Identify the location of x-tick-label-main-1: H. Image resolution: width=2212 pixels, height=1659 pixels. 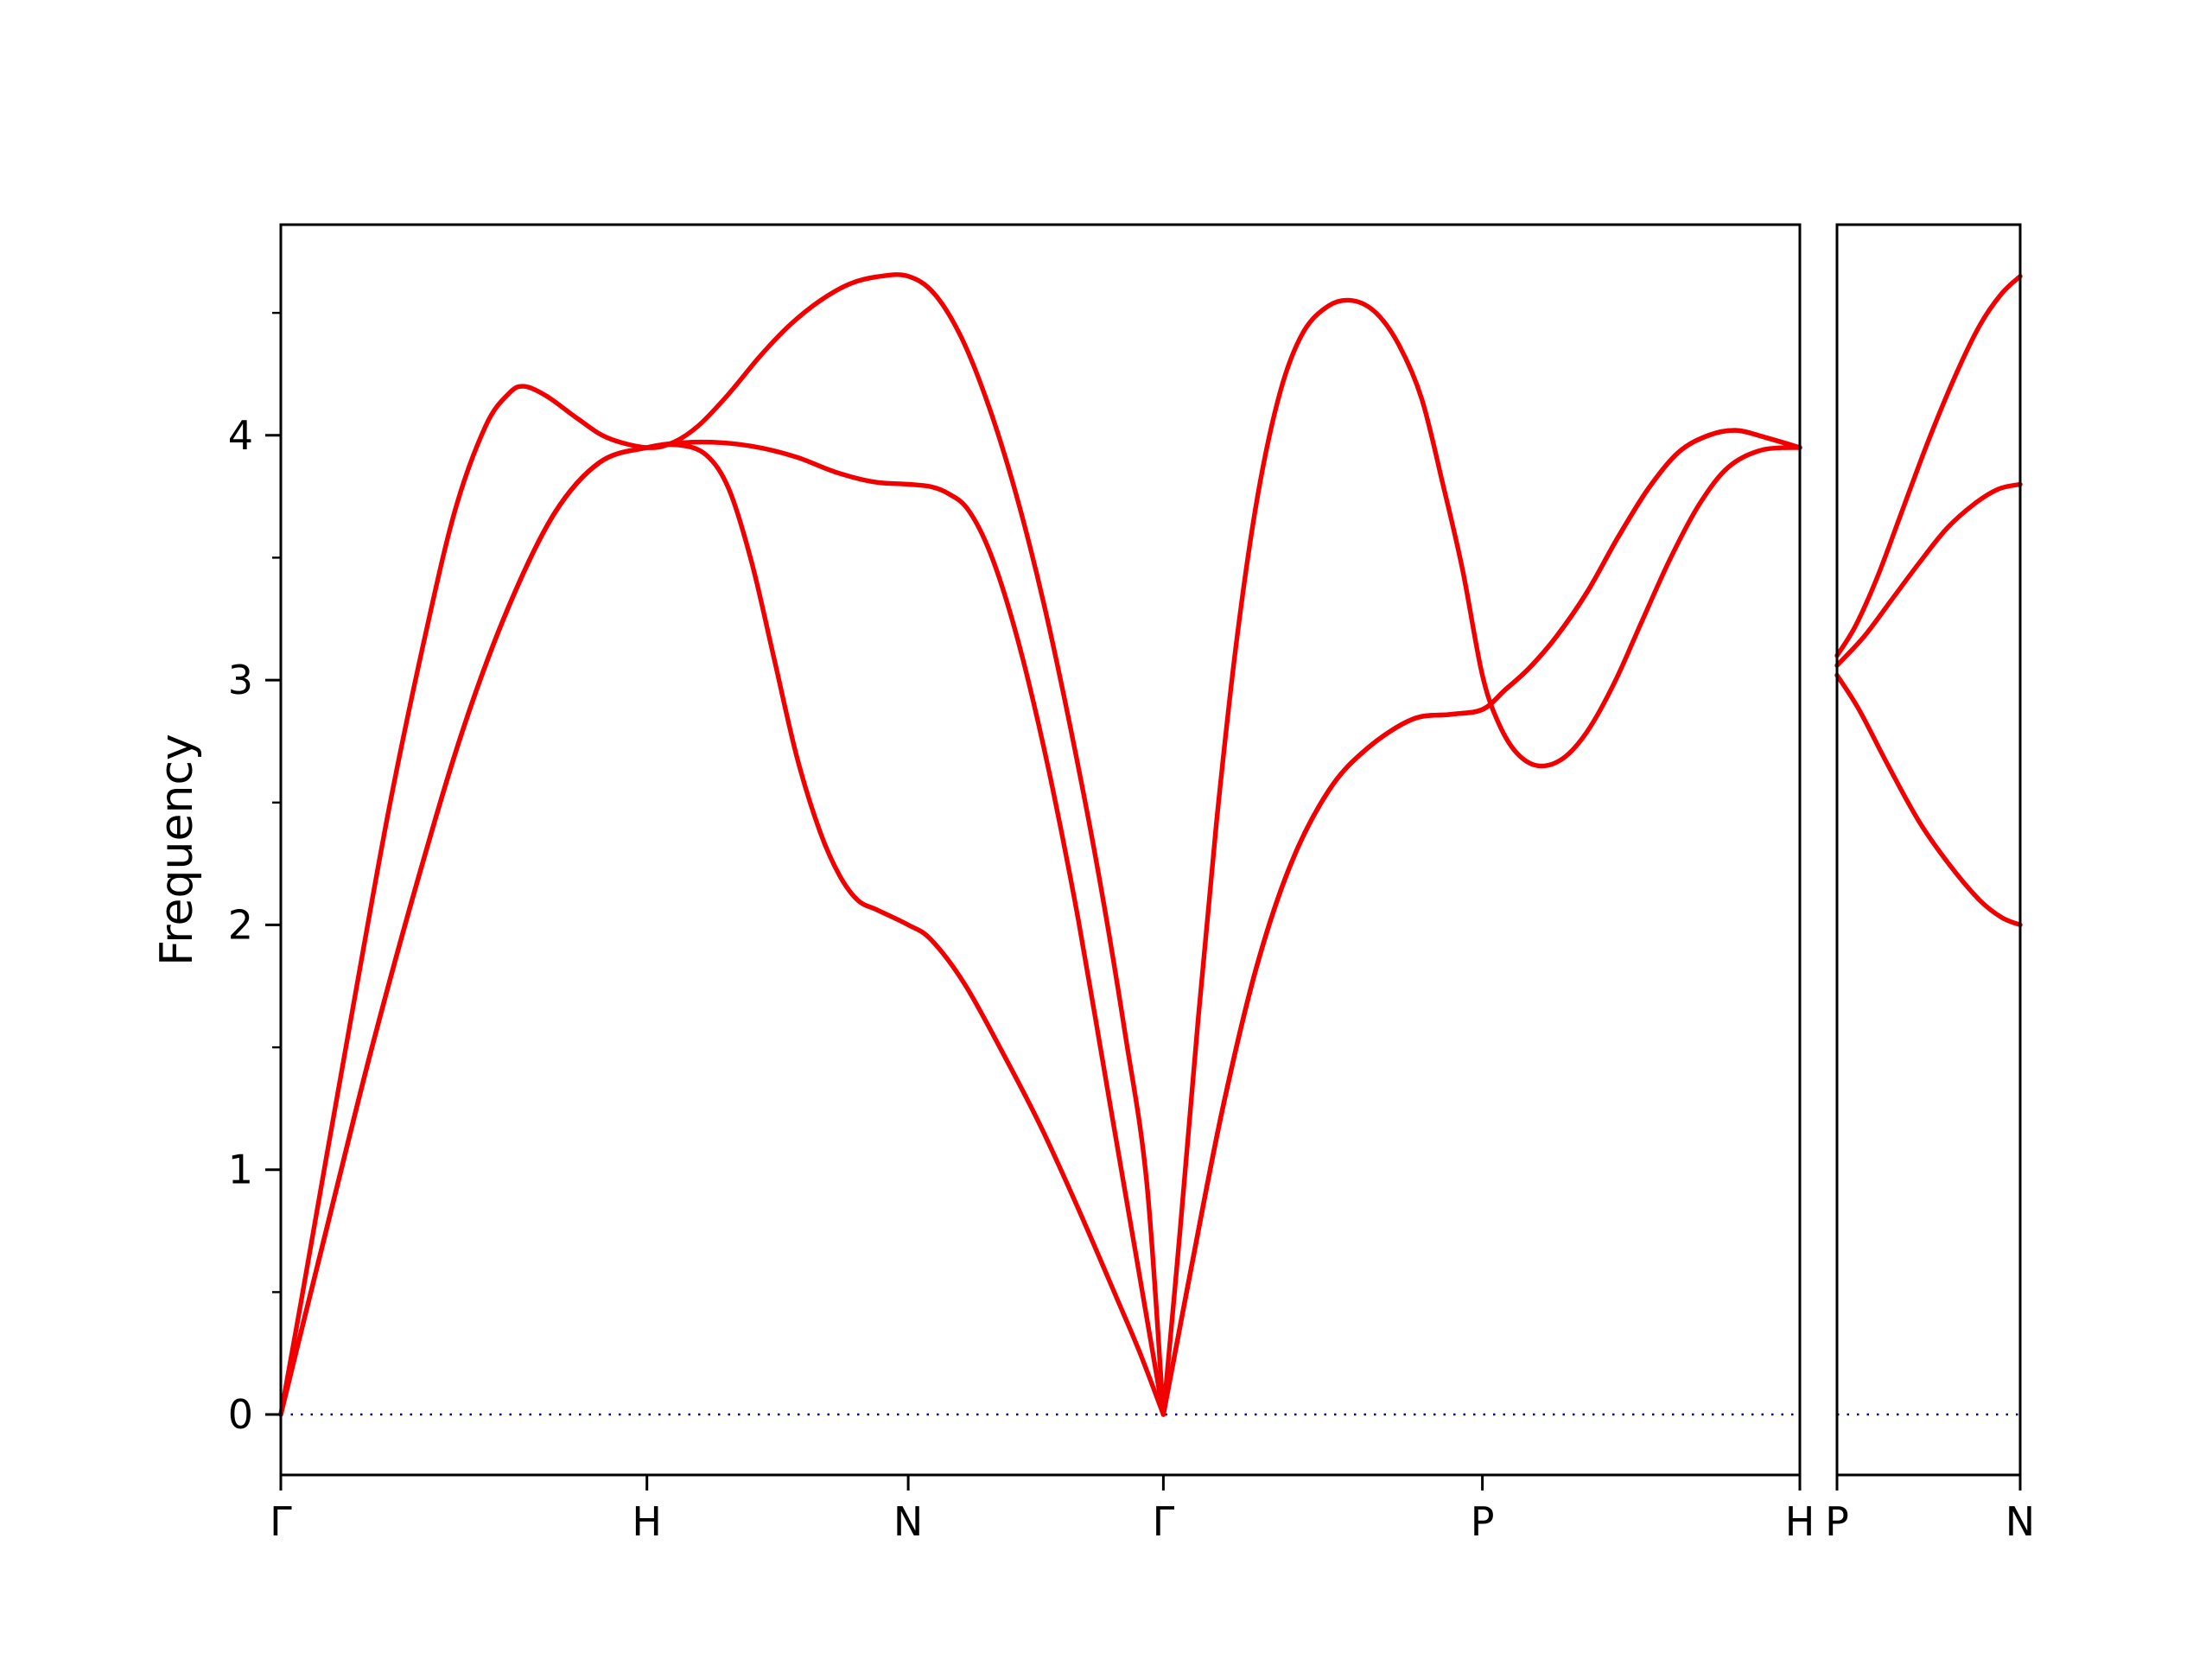
(647, 1521).